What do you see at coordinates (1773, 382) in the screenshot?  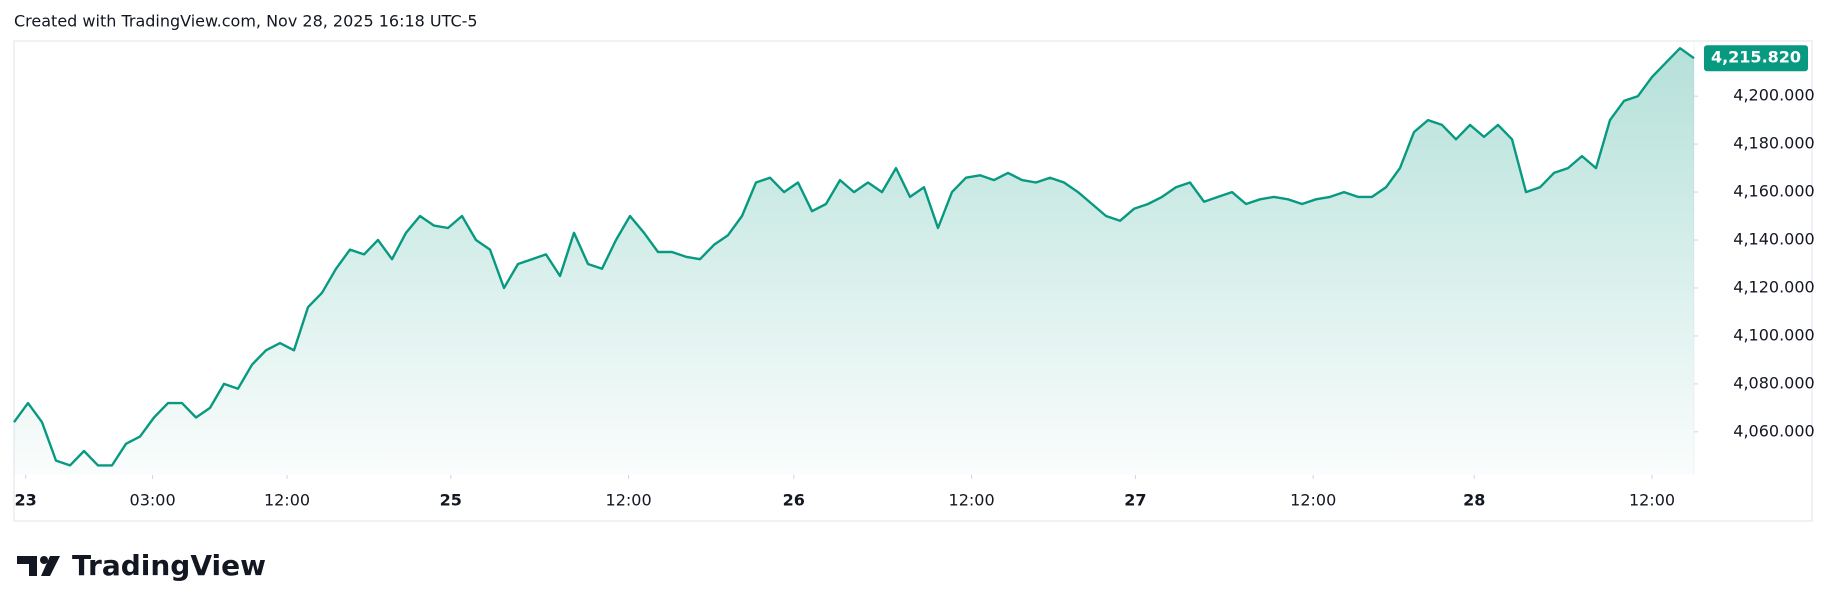 I see `y-tick-label: 4,080.000` at bounding box center [1773, 382].